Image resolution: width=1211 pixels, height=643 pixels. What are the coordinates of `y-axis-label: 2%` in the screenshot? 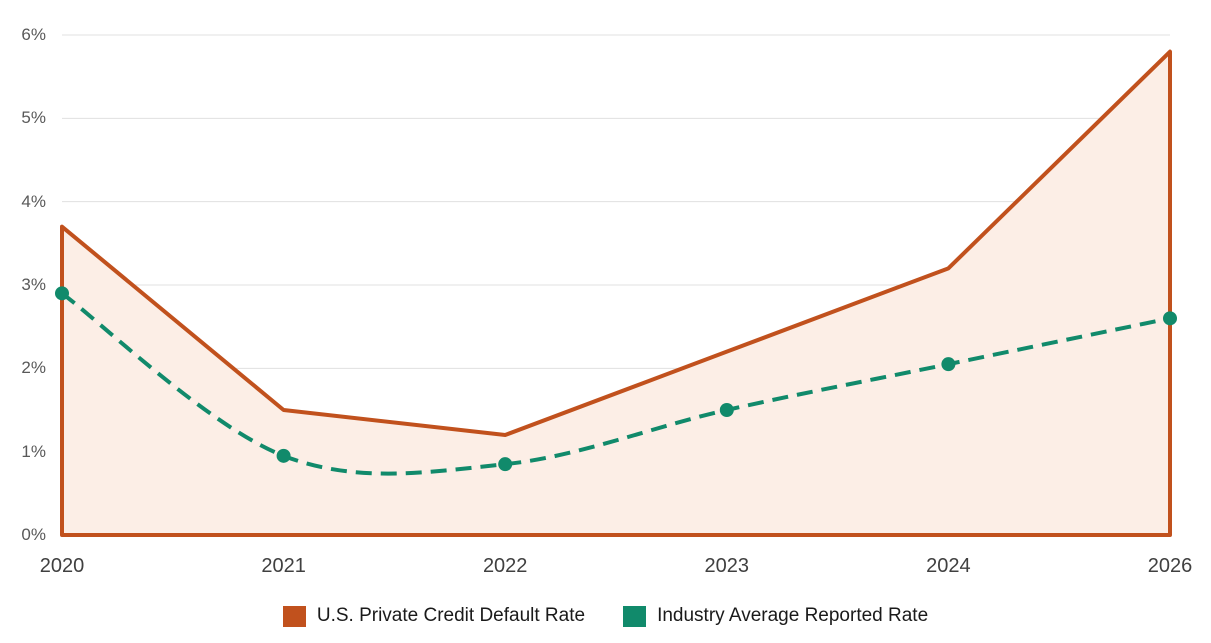 It's located at (33, 368).